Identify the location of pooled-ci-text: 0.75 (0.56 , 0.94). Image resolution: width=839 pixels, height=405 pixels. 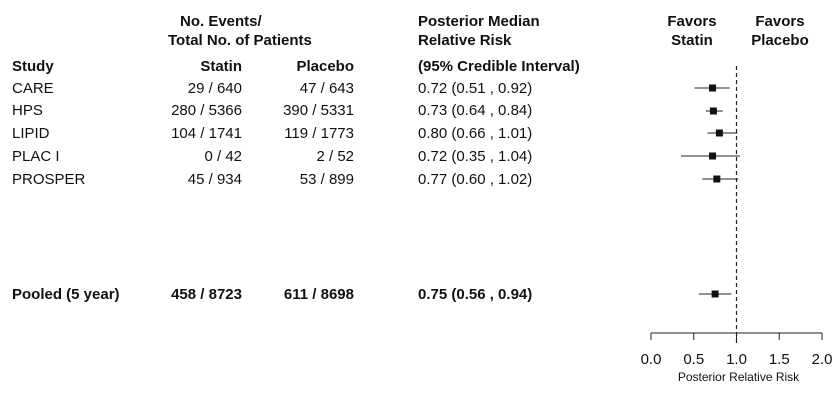
(475, 294).